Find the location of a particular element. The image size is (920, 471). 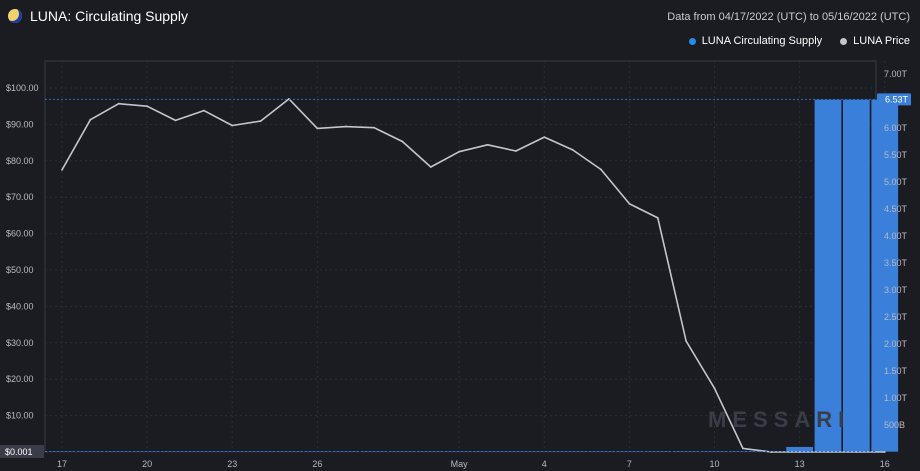

left-axis-tick-label: $40.00 is located at coordinates (20, 306).